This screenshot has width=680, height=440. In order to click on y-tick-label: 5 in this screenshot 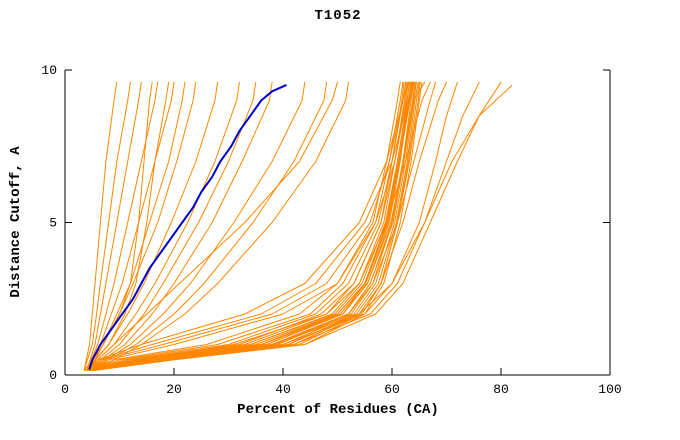, I will do `click(53, 223)`.